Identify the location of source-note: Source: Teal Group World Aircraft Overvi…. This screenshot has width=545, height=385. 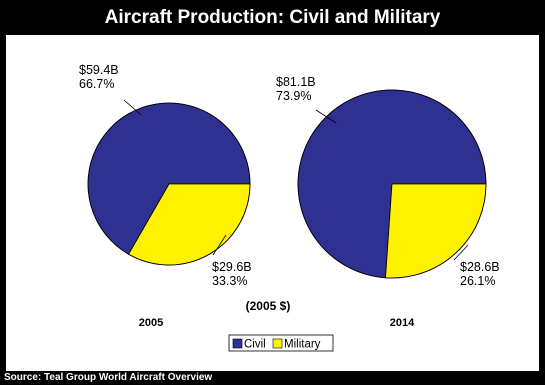
(108, 377).